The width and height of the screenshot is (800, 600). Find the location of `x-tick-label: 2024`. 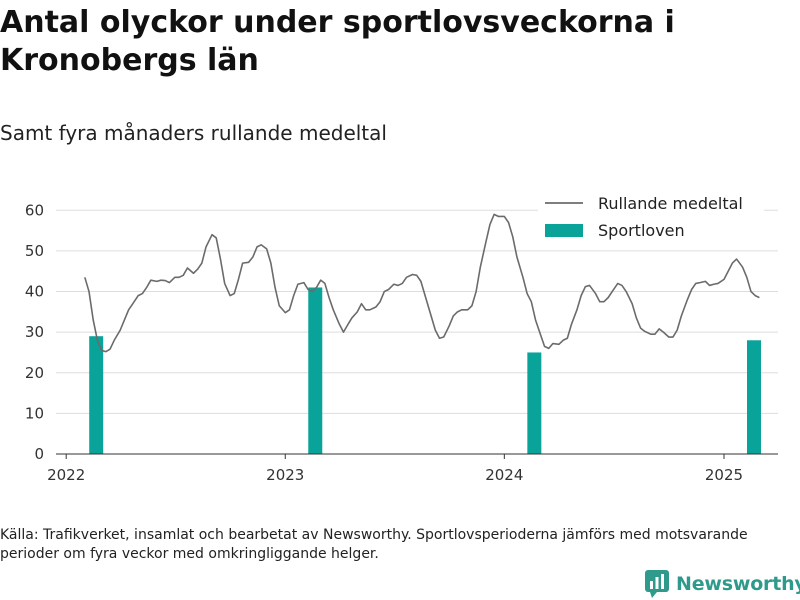

x-tick-label: 2024 is located at coordinates (504, 475).